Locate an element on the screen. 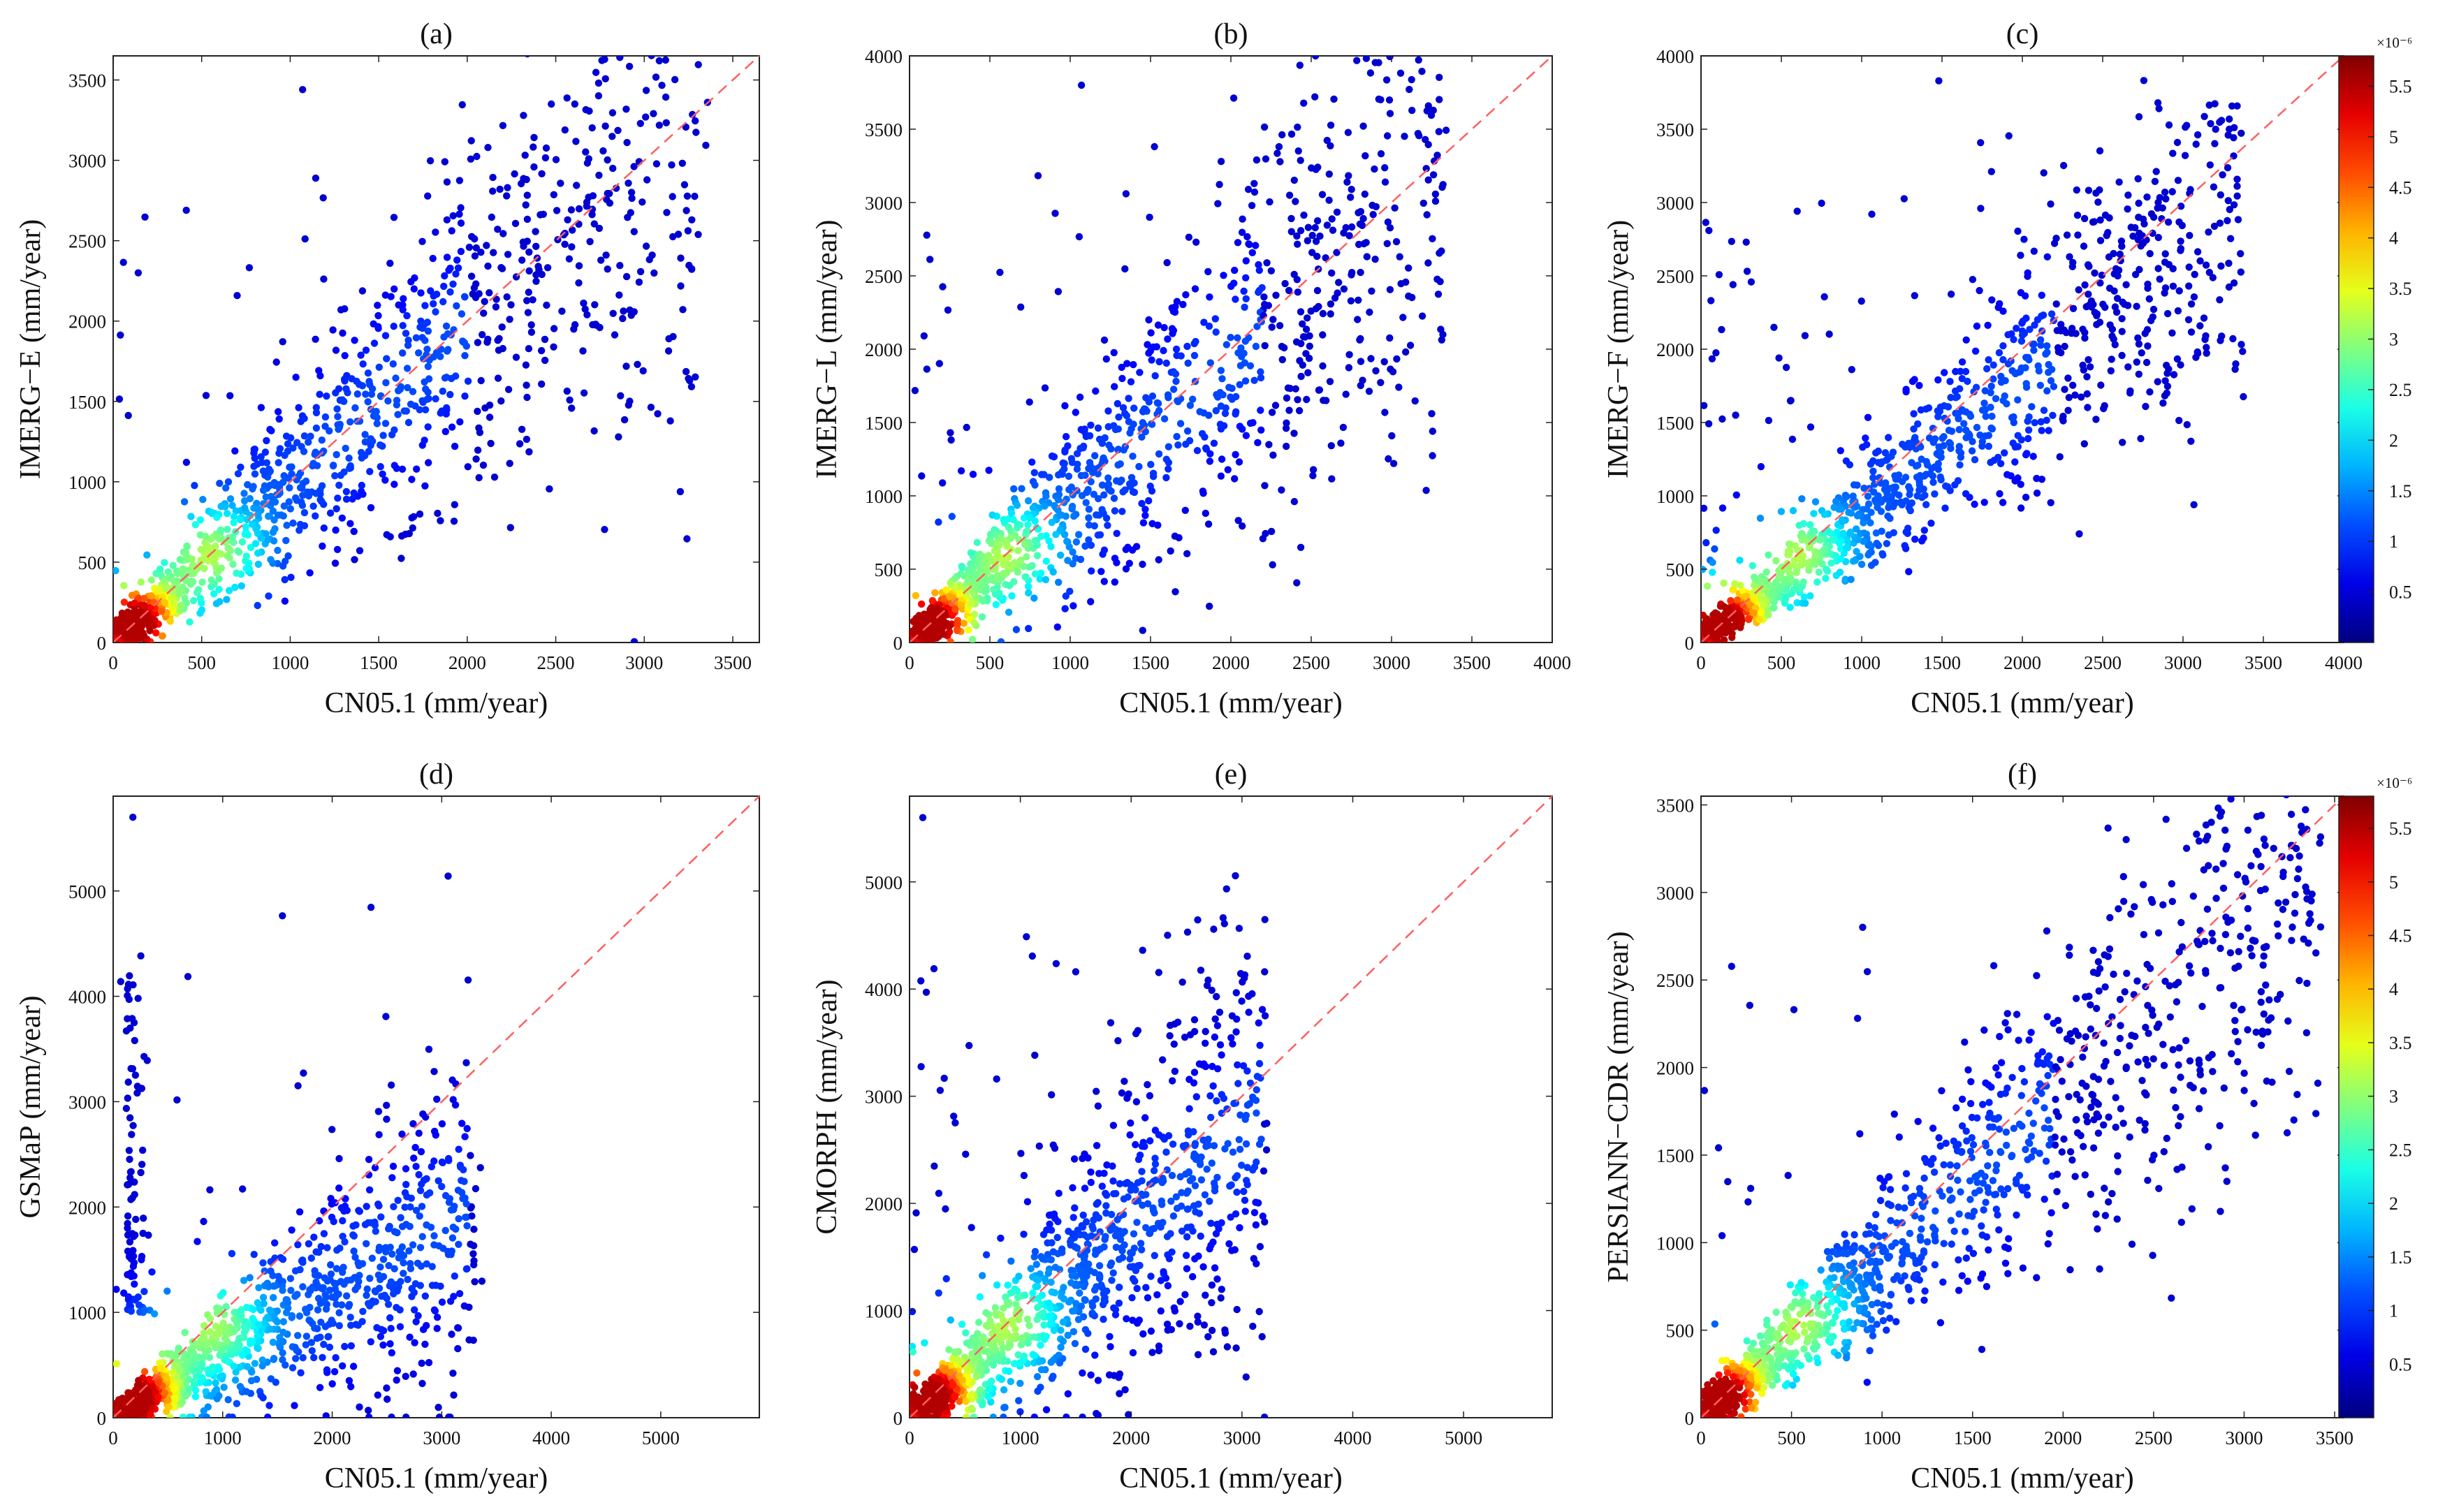 The height and width of the screenshot is (1512, 2438). y-tick-label: 1000 is located at coordinates (884, 497).